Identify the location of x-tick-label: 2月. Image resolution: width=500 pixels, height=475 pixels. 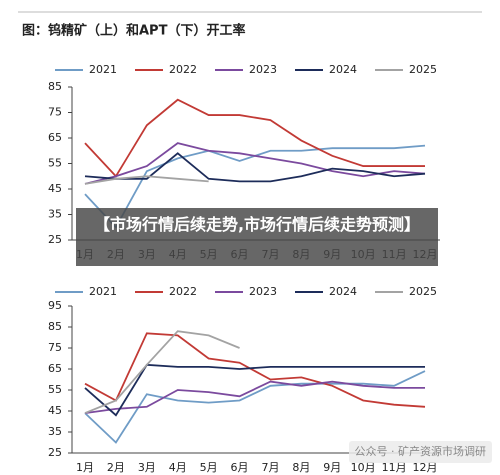
(116, 467).